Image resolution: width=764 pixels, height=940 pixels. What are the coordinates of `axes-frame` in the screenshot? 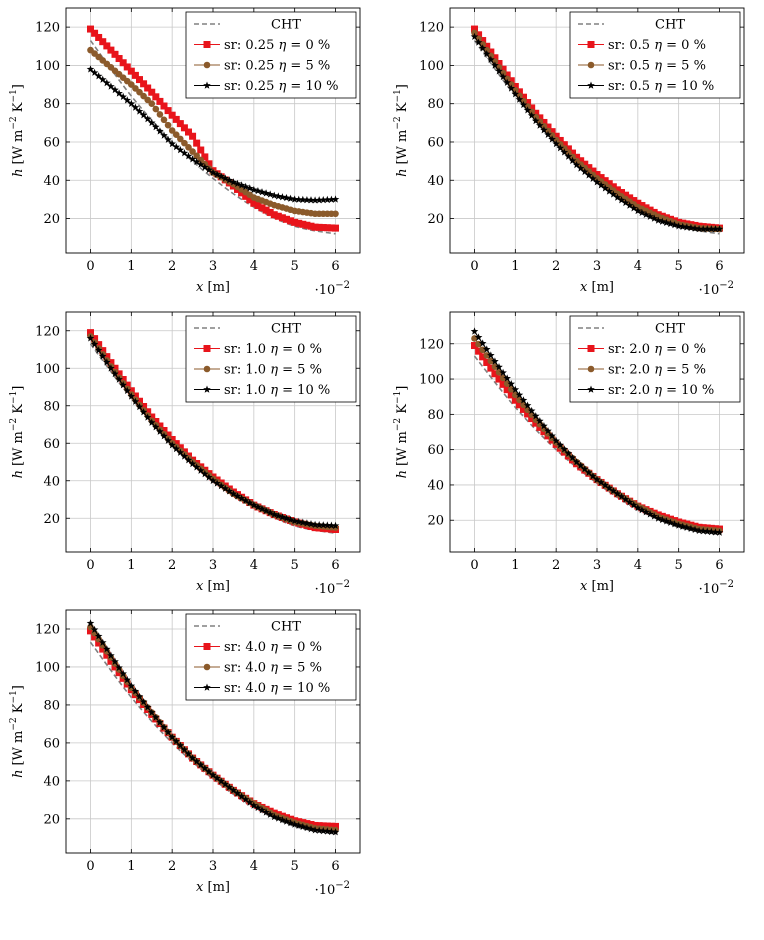 It's located at (213, 731).